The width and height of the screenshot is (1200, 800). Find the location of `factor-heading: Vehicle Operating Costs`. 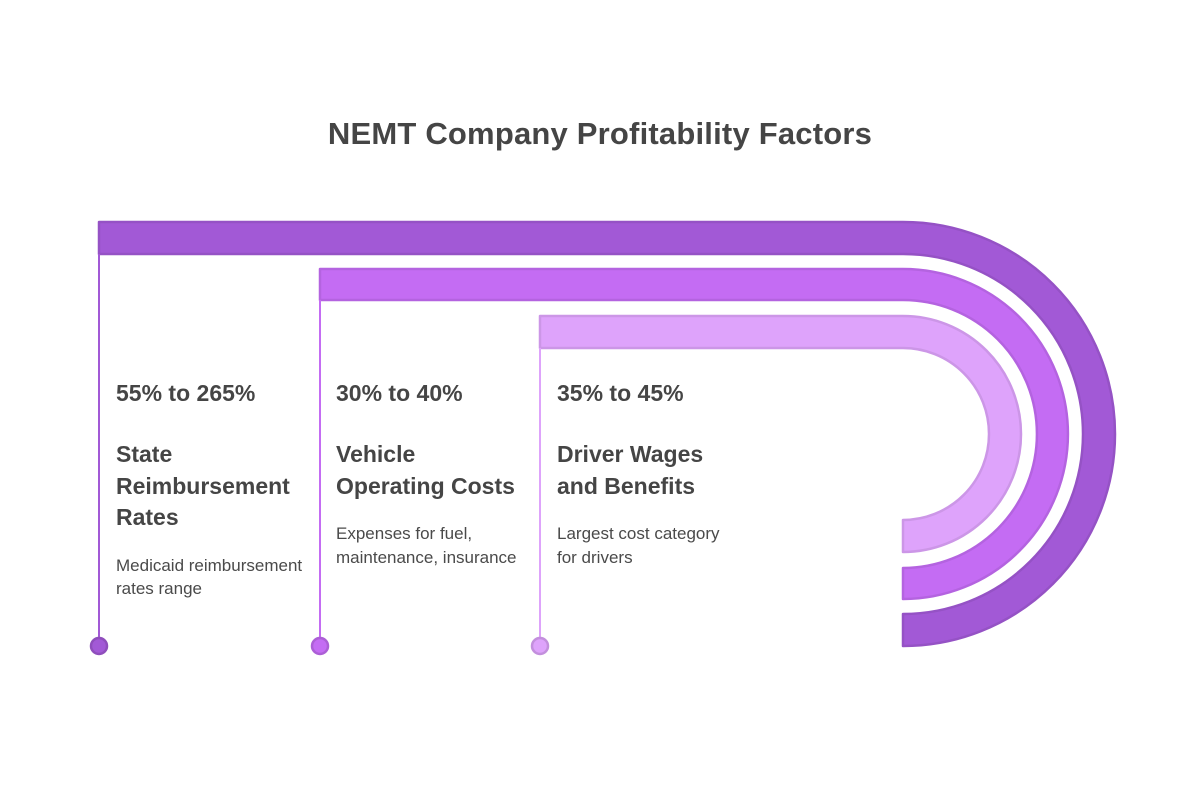

factor-heading: Vehicle Operating Costs is located at coordinates (425, 470).